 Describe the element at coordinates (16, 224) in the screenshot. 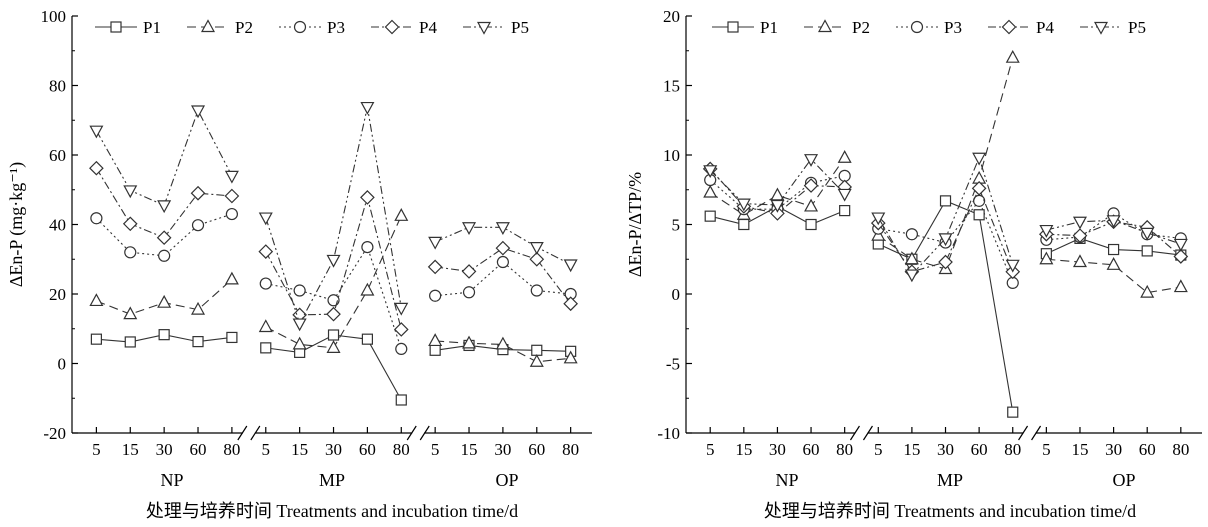

I see `y-axis-title: ΔEn-P (mg·kg⁻¹)` at that location.